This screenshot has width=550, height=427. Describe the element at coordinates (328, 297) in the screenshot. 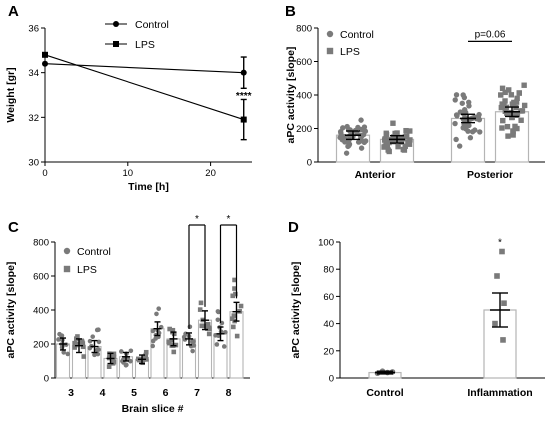

I see `y-tick-label: 60` at that location.